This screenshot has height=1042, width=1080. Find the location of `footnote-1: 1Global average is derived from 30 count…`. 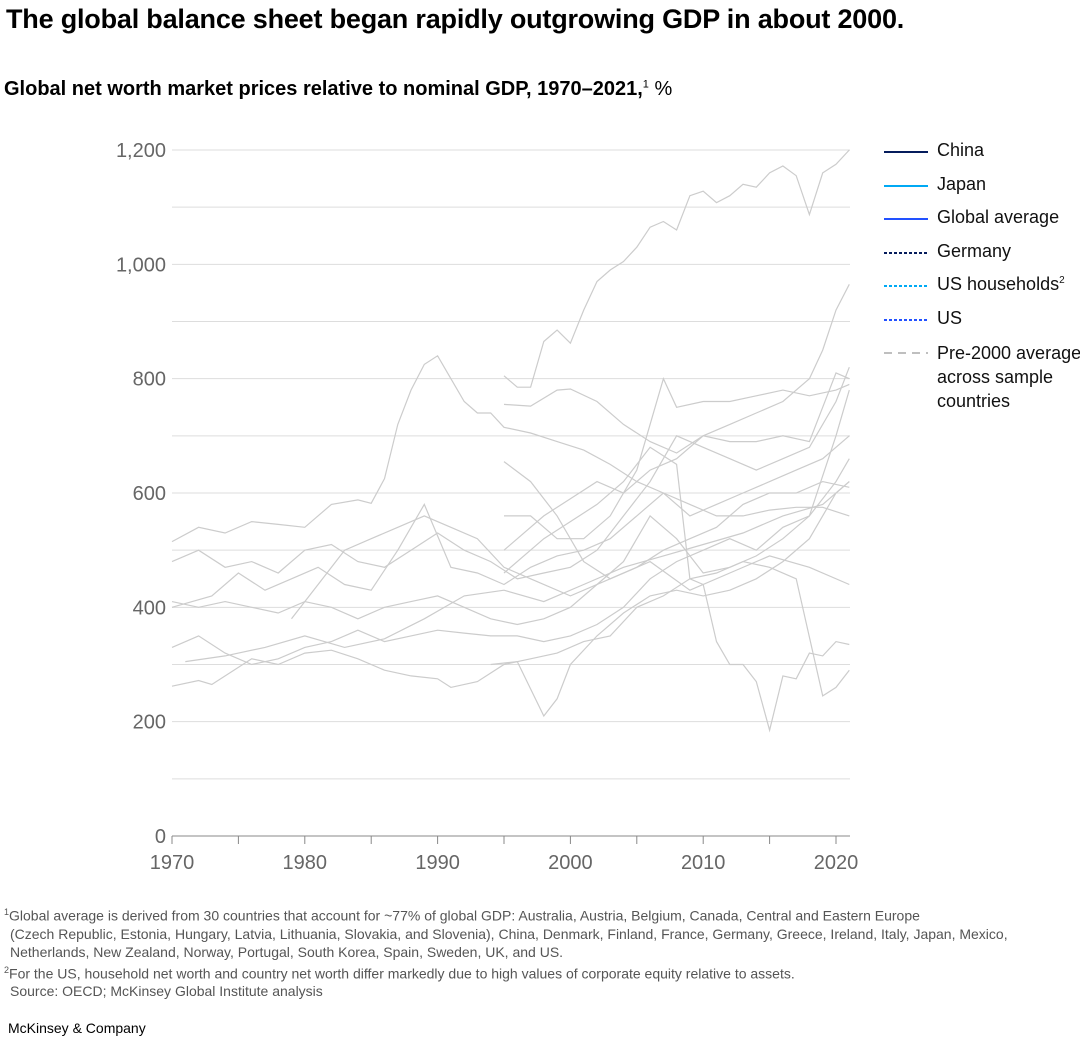

footnote-1: 1Global average is derived from 30 count… is located at coordinates (506, 914).